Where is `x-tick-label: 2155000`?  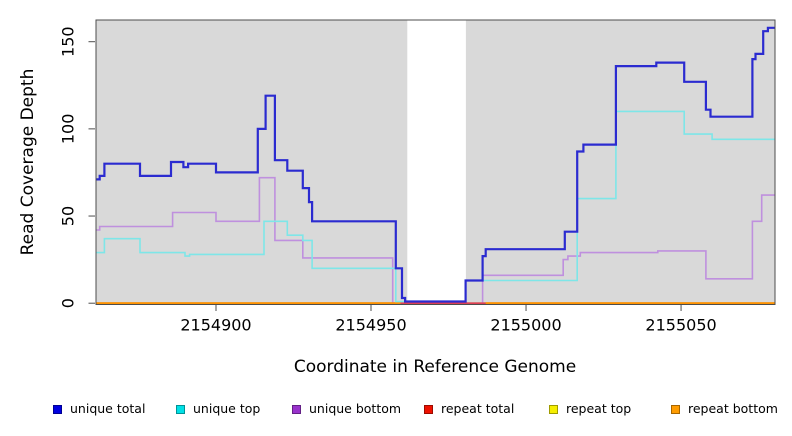
x-tick-label: 2155000 is located at coordinates (525, 325).